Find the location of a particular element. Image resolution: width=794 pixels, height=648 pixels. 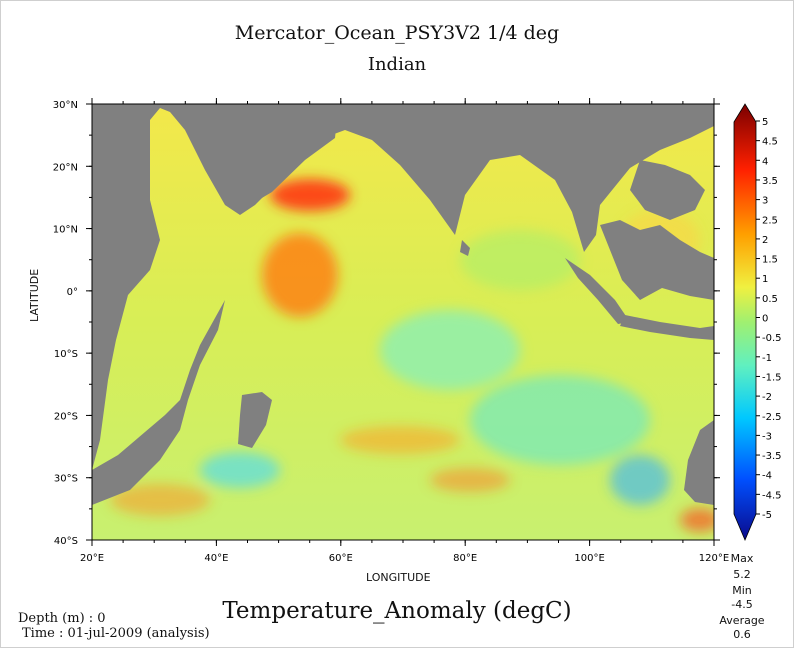

stat-max-label: Max is located at coordinates (742, 558).